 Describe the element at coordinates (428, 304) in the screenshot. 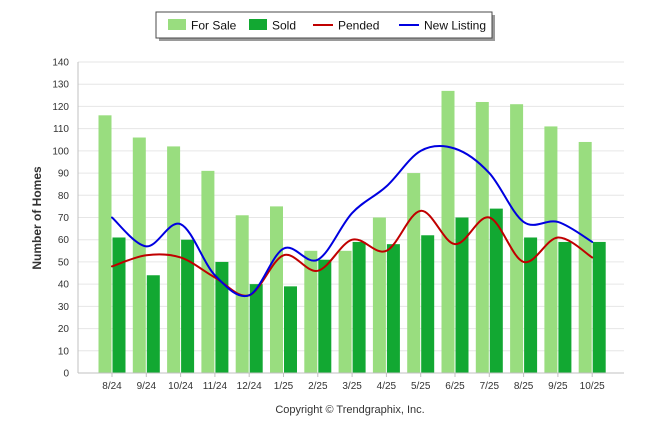

I see `bar-sold-5/25` at that location.